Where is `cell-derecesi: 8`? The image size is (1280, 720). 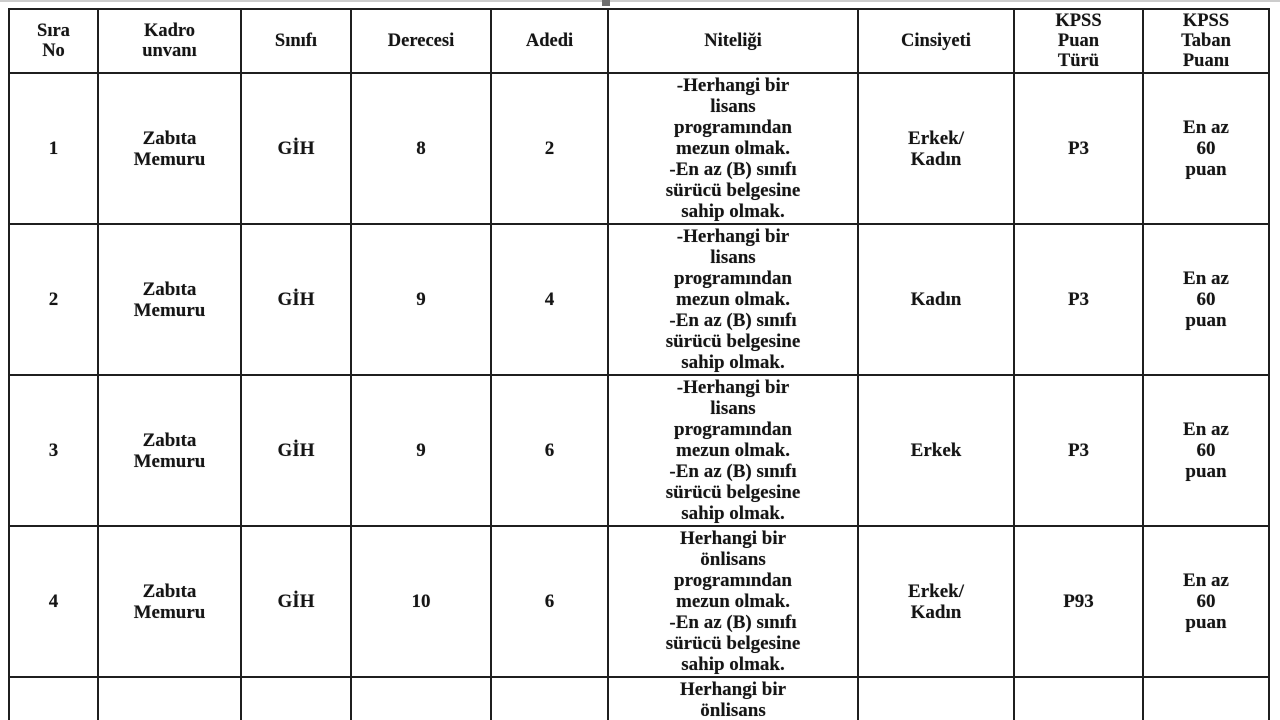
cell-derecesi: 8 is located at coordinates (421, 148).